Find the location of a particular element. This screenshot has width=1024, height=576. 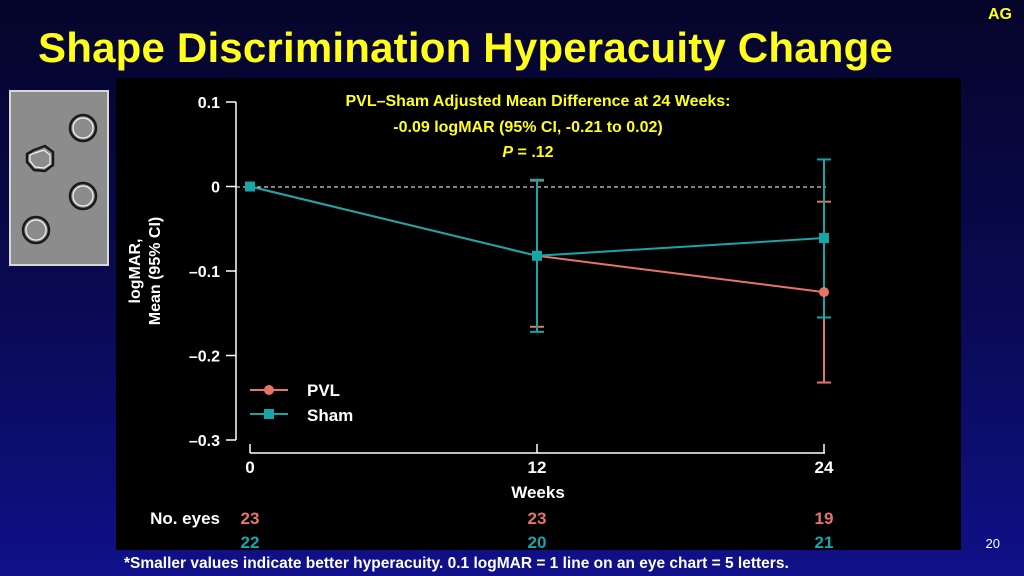

no-eyes-sham: 20 is located at coordinates (537, 541).